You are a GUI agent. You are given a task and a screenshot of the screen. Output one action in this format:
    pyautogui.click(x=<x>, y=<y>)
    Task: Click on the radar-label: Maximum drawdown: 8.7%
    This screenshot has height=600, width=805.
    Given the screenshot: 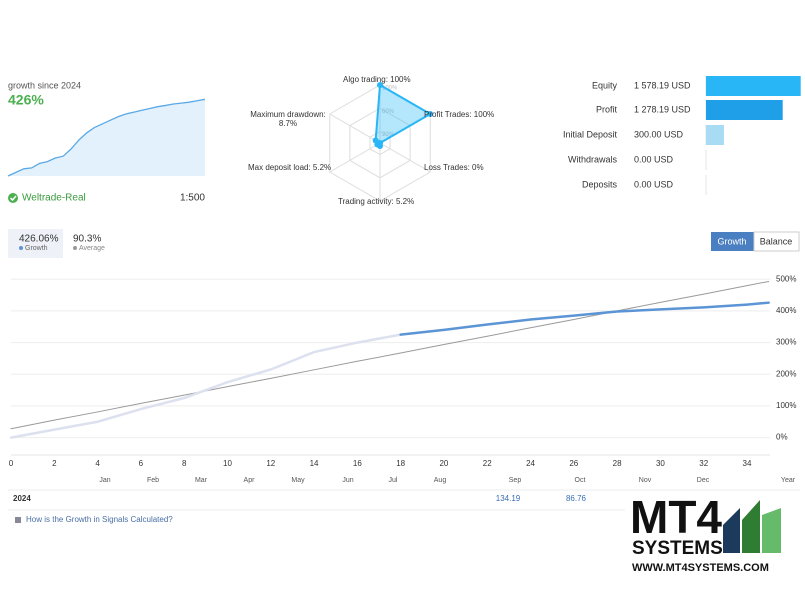 What is the action you would take?
    pyautogui.click(x=288, y=119)
    